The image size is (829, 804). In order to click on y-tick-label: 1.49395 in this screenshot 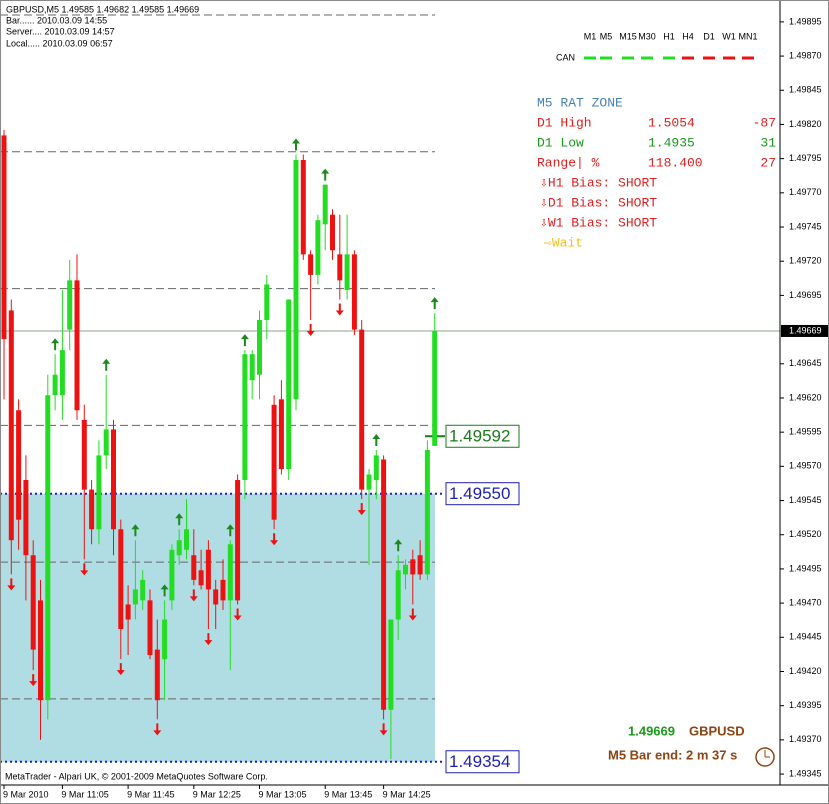, I will do `click(805, 705)`.